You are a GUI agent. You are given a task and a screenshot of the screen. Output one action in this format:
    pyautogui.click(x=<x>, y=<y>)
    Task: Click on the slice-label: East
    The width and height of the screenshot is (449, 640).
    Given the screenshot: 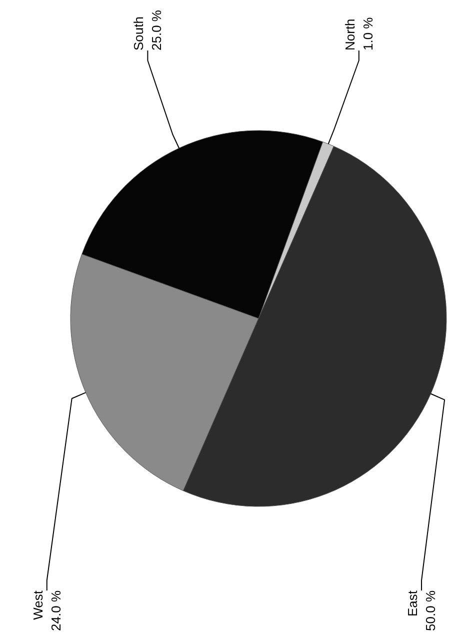 What is the action you would take?
    pyautogui.click(x=412, y=603)
    